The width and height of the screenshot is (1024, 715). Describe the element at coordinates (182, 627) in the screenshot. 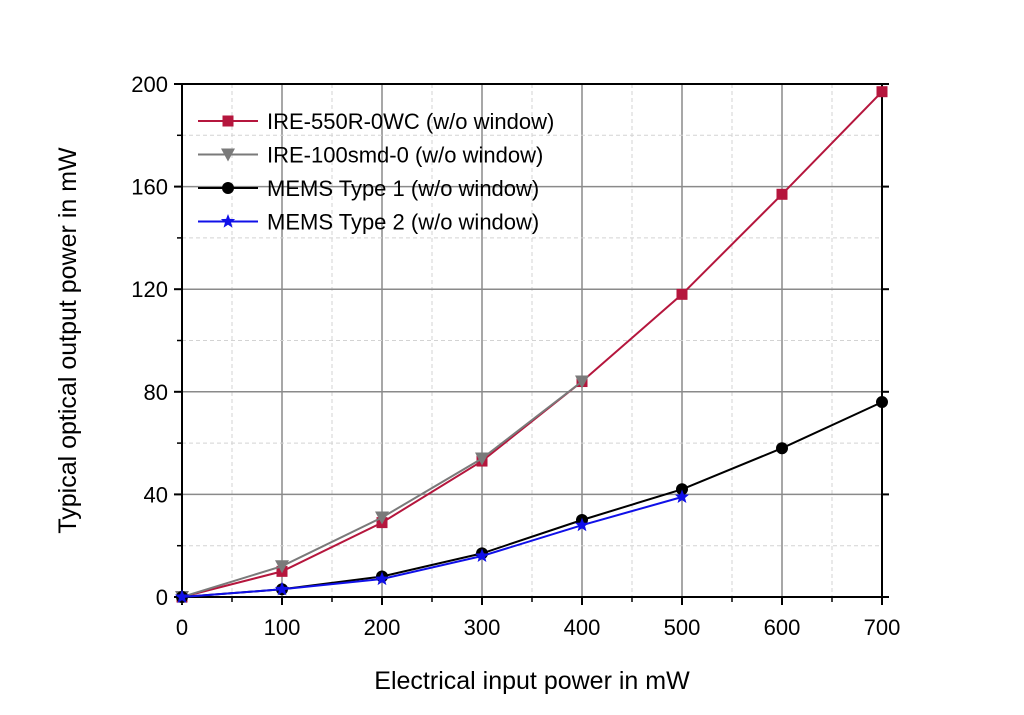

I see `x-tick-label: 0` at that location.